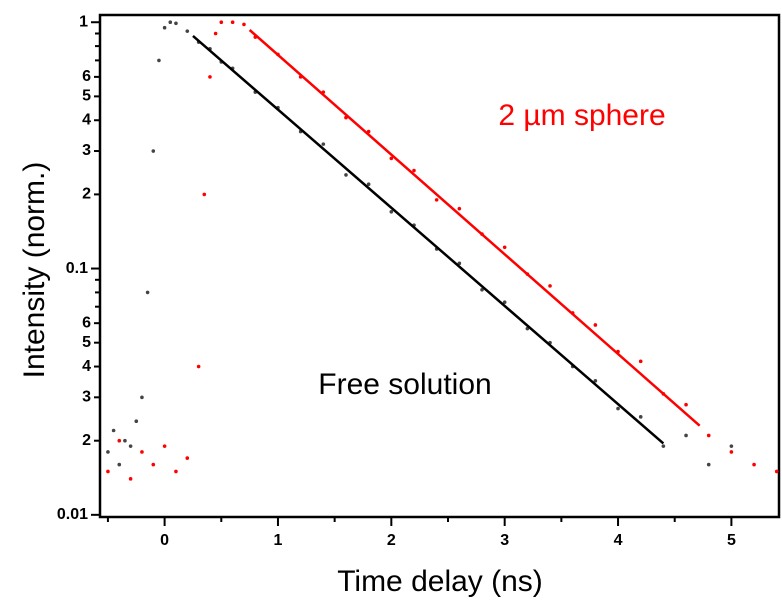 Image resolution: width=782 pixels, height=602 pixels. What do you see at coordinates (731, 540) in the screenshot?
I see `x-tick-label: 5` at bounding box center [731, 540].